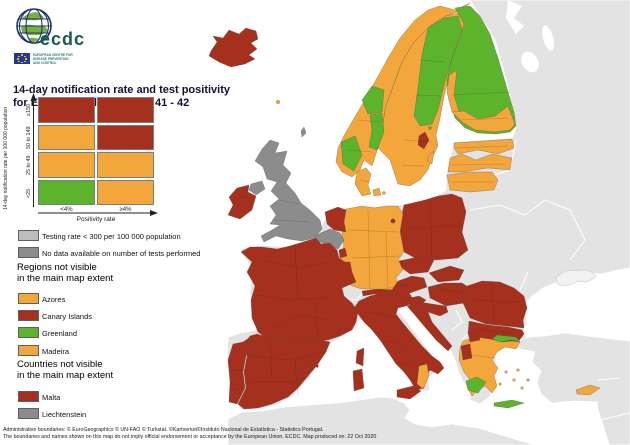 This screenshot has height=445, width=630. What do you see at coordinates (515, 17) in the screenshot?
I see `white-sea-lake` at bounding box center [515, 17].